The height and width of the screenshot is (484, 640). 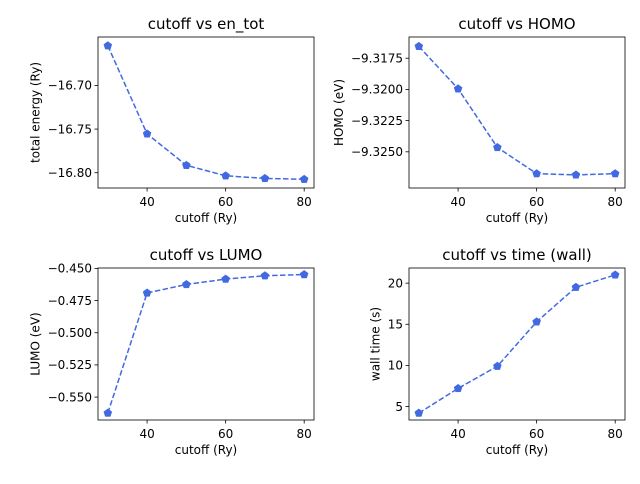 I want to click on homo-y-tick-label: −9.3175, so click(x=377, y=59).